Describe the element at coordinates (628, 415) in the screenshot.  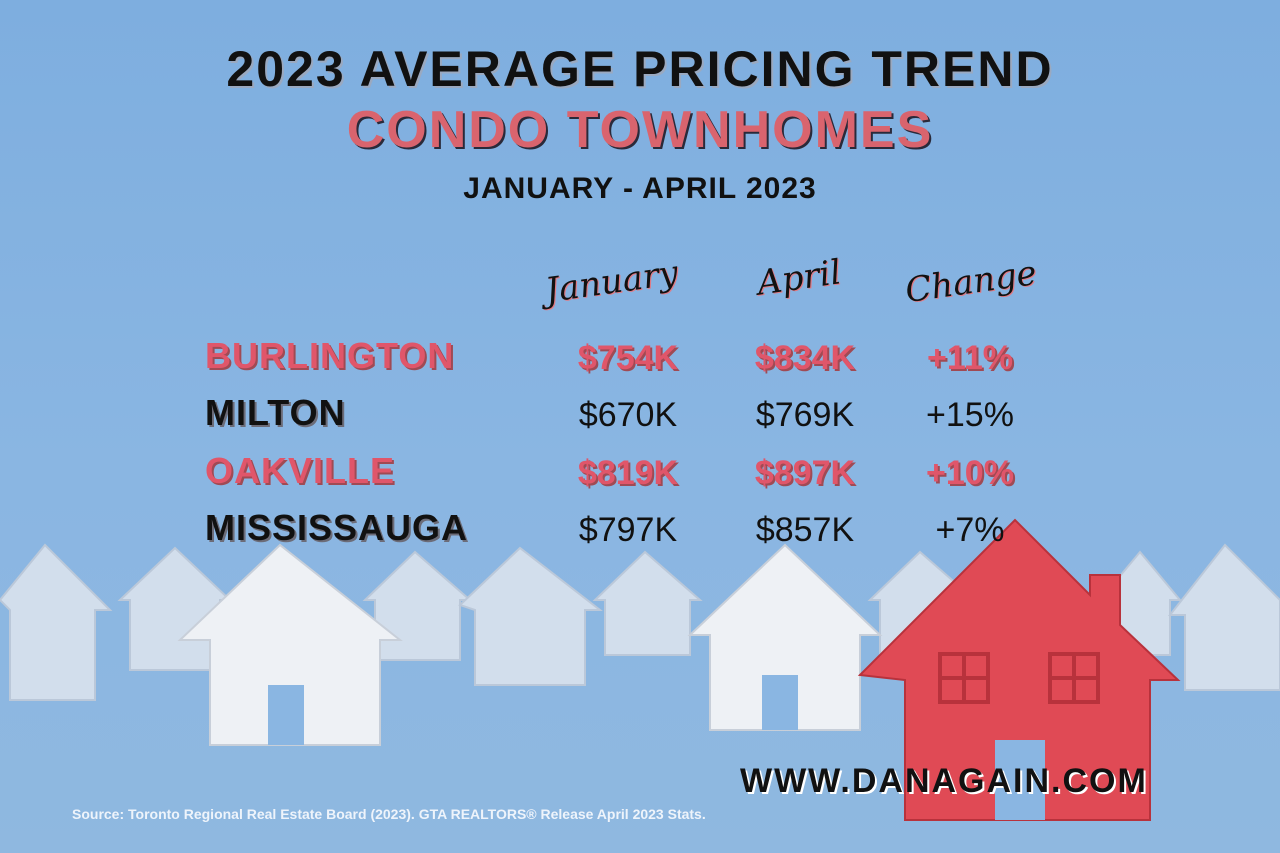
I see `january-value: $670K` at that location.